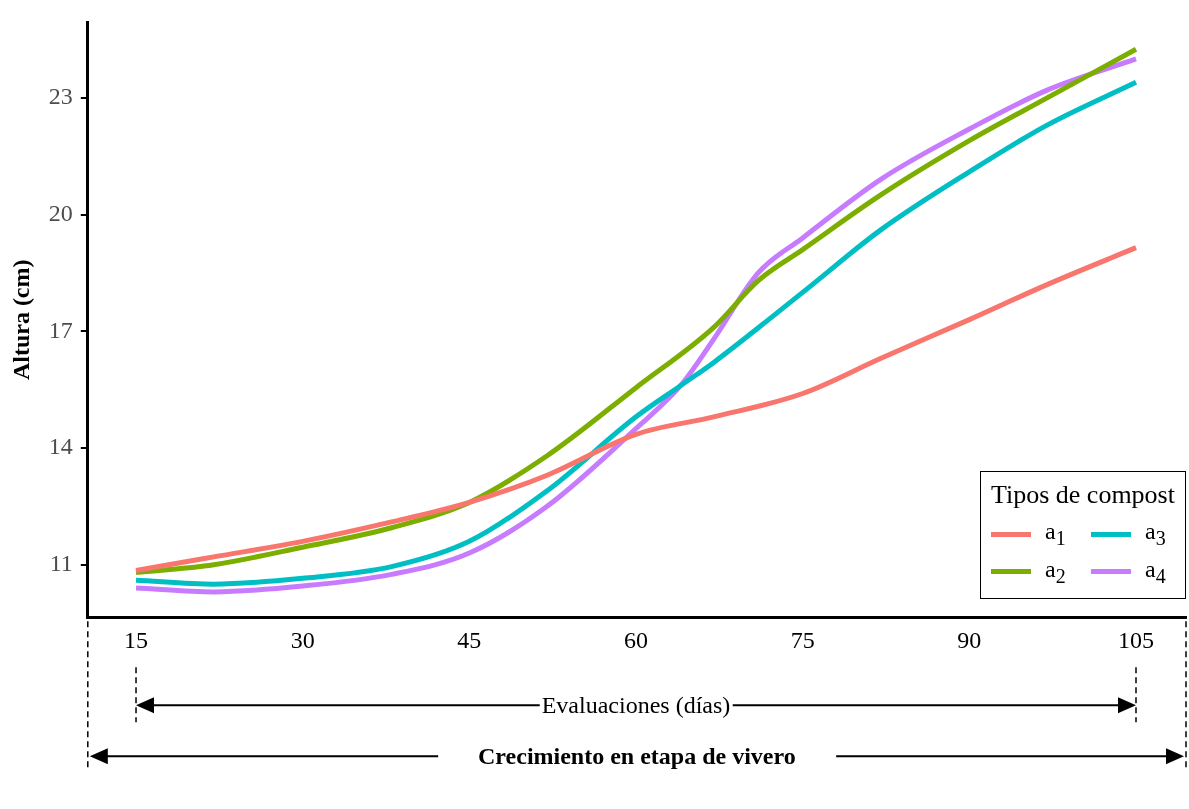 The image size is (1189, 809). What do you see at coordinates (1155, 571) in the screenshot?
I see `legend-label: a$_{4}$` at bounding box center [1155, 571].